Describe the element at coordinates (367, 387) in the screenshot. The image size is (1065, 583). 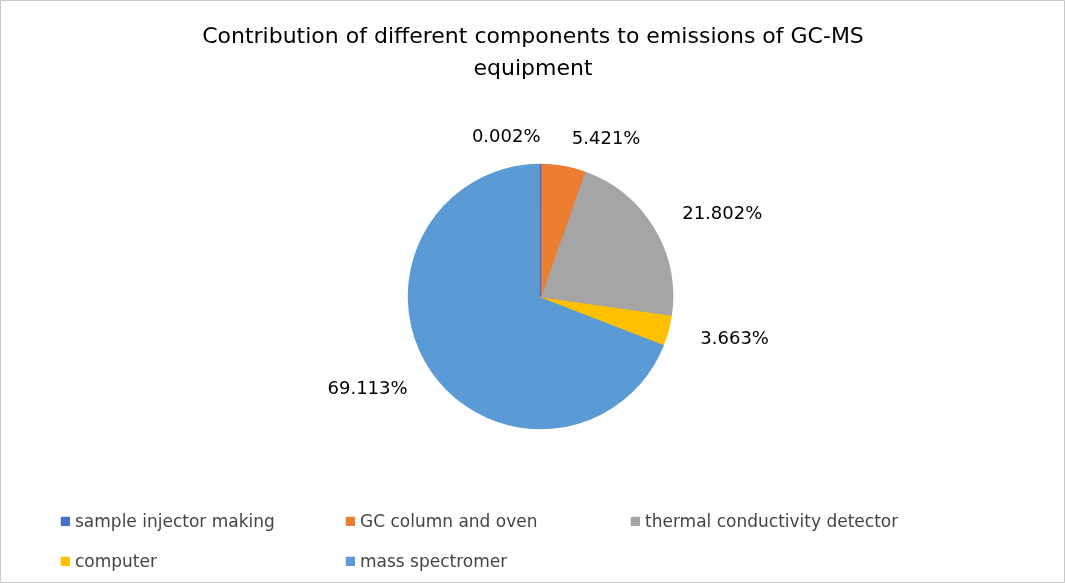
I see `data-label: 69.113%` at that location.